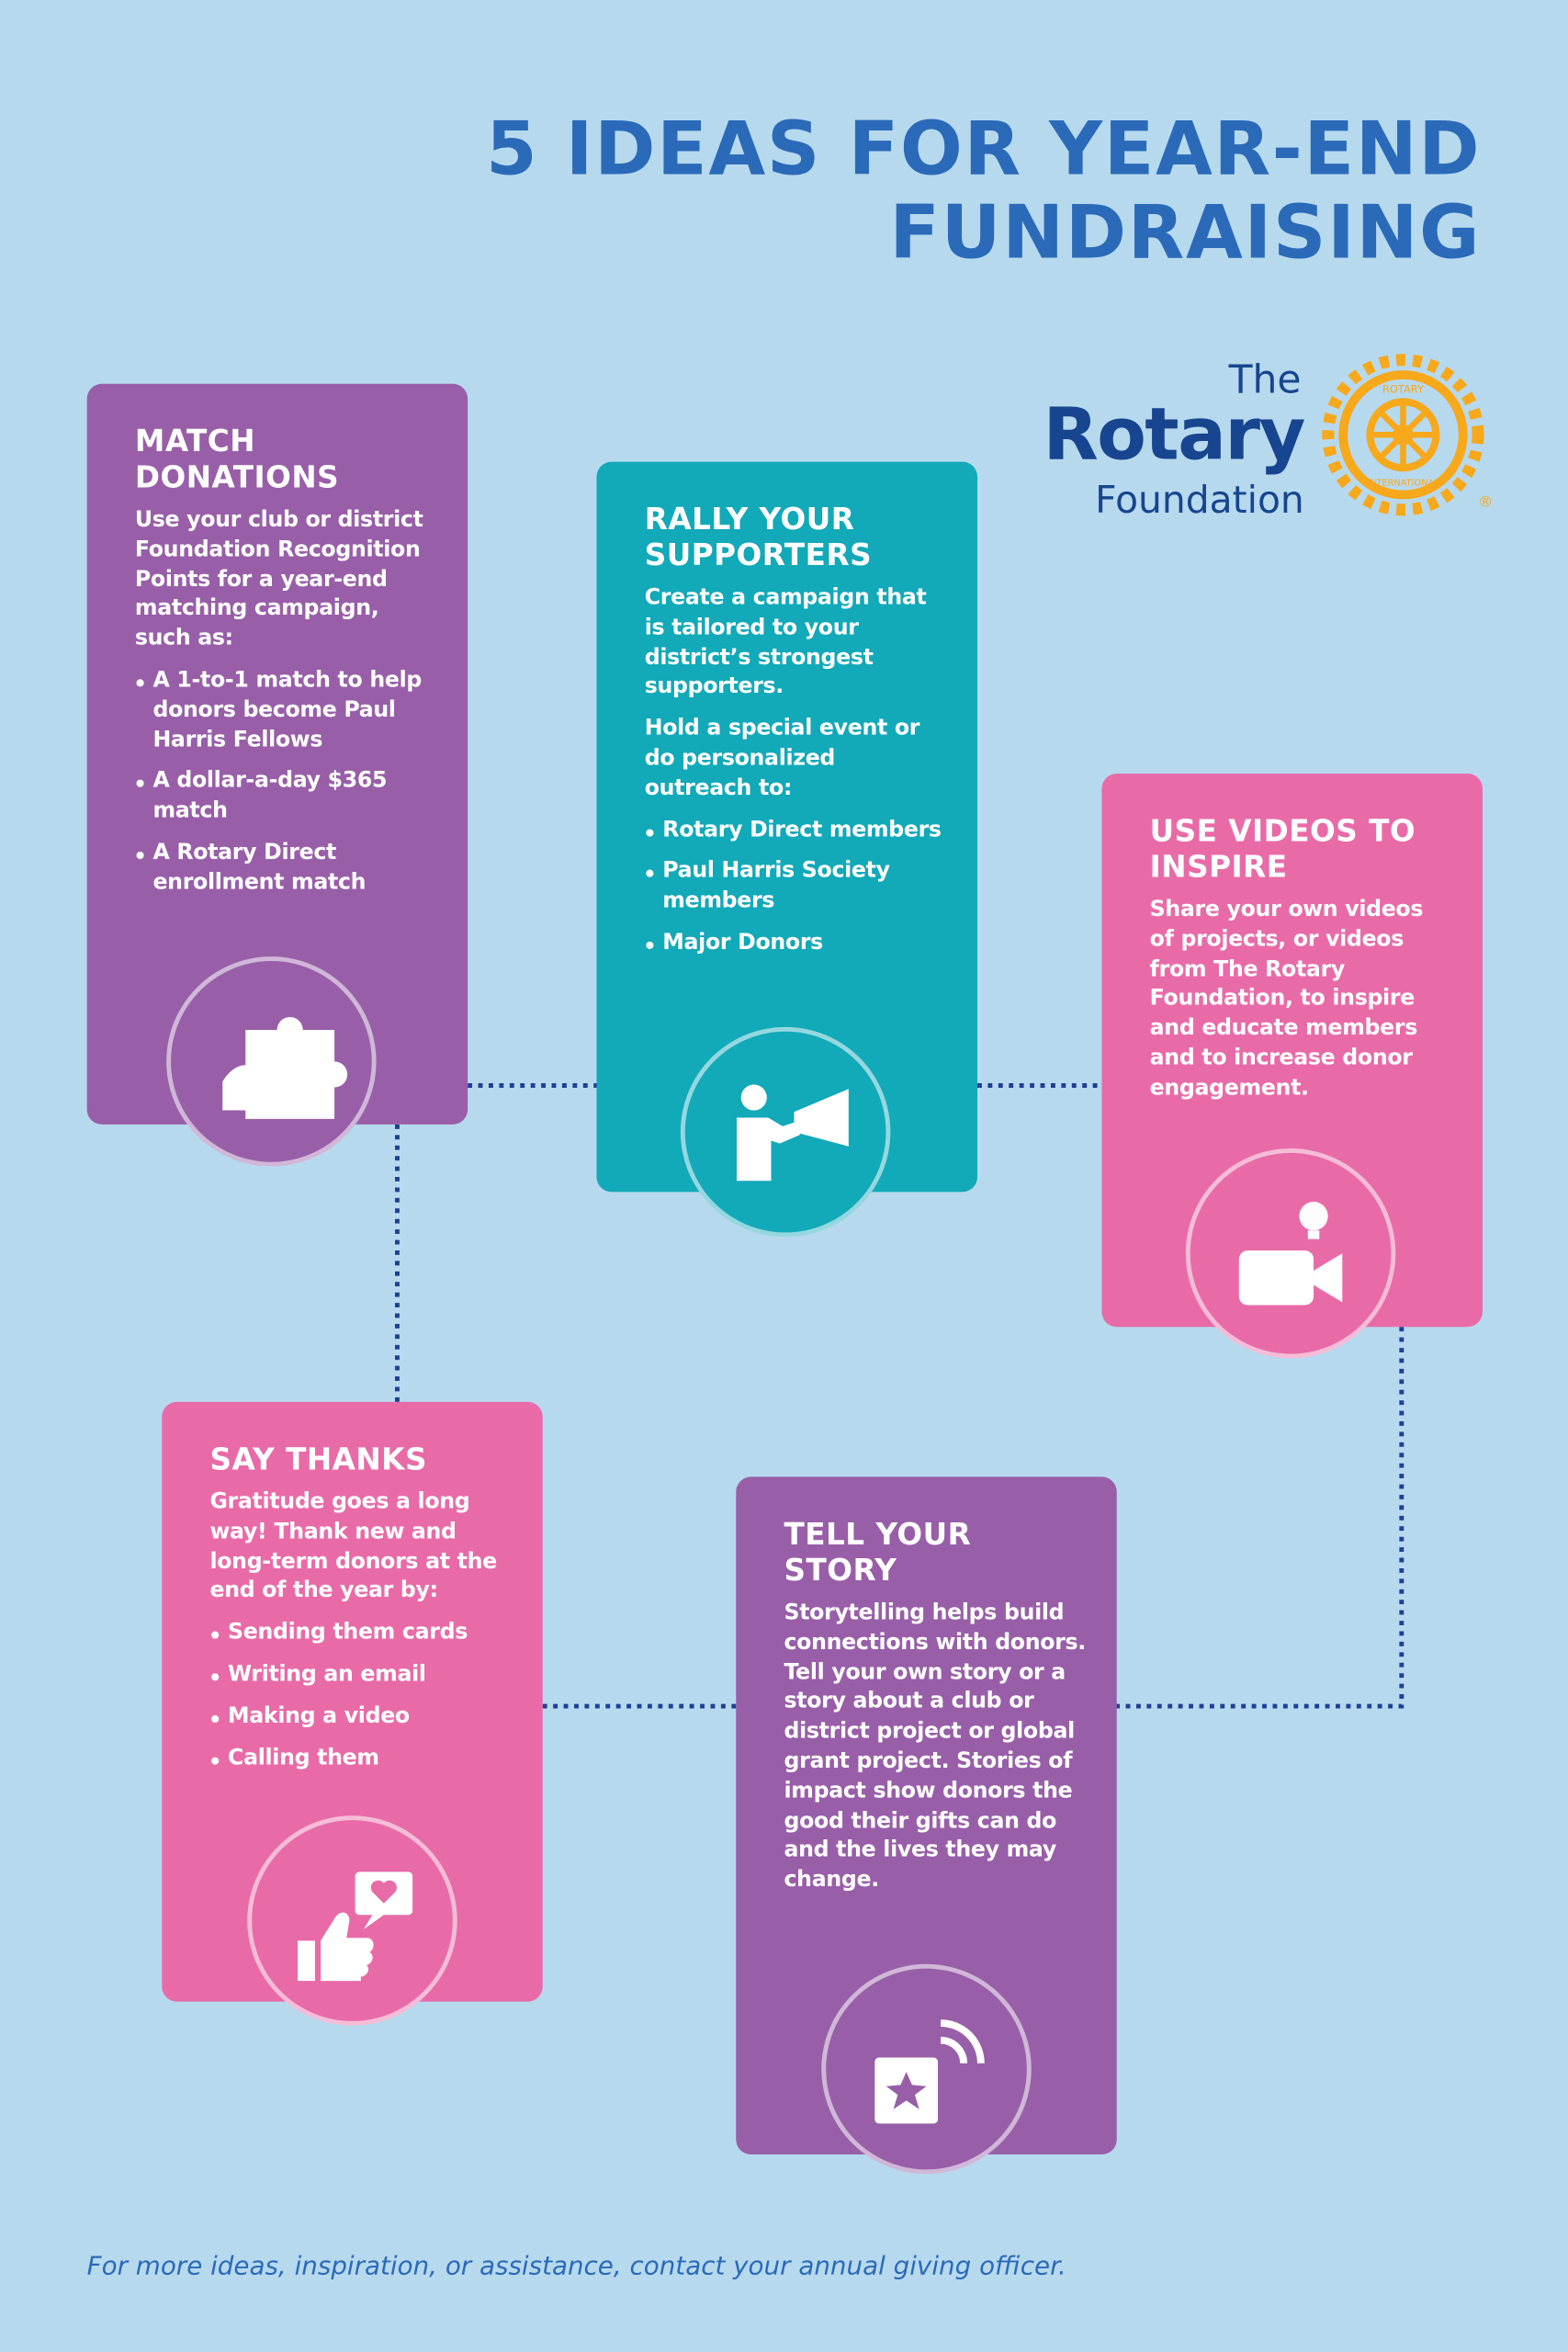 This screenshot has height=2352, width=1568. I want to click on bullet: A Rotary Direct enrollment match, so click(286, 870).